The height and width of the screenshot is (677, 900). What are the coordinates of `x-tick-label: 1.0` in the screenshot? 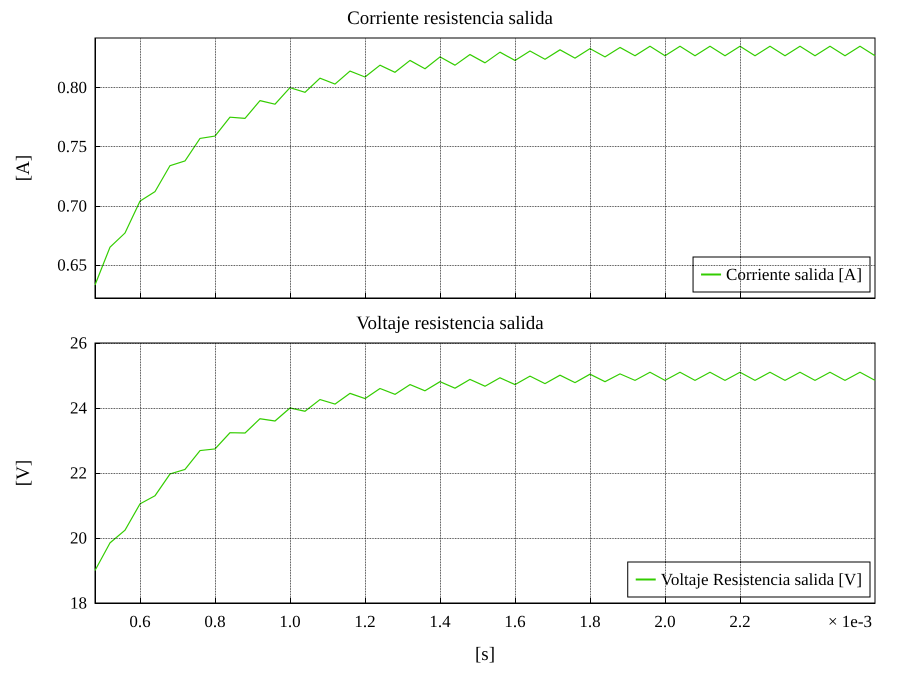 It's located at (290, 621).